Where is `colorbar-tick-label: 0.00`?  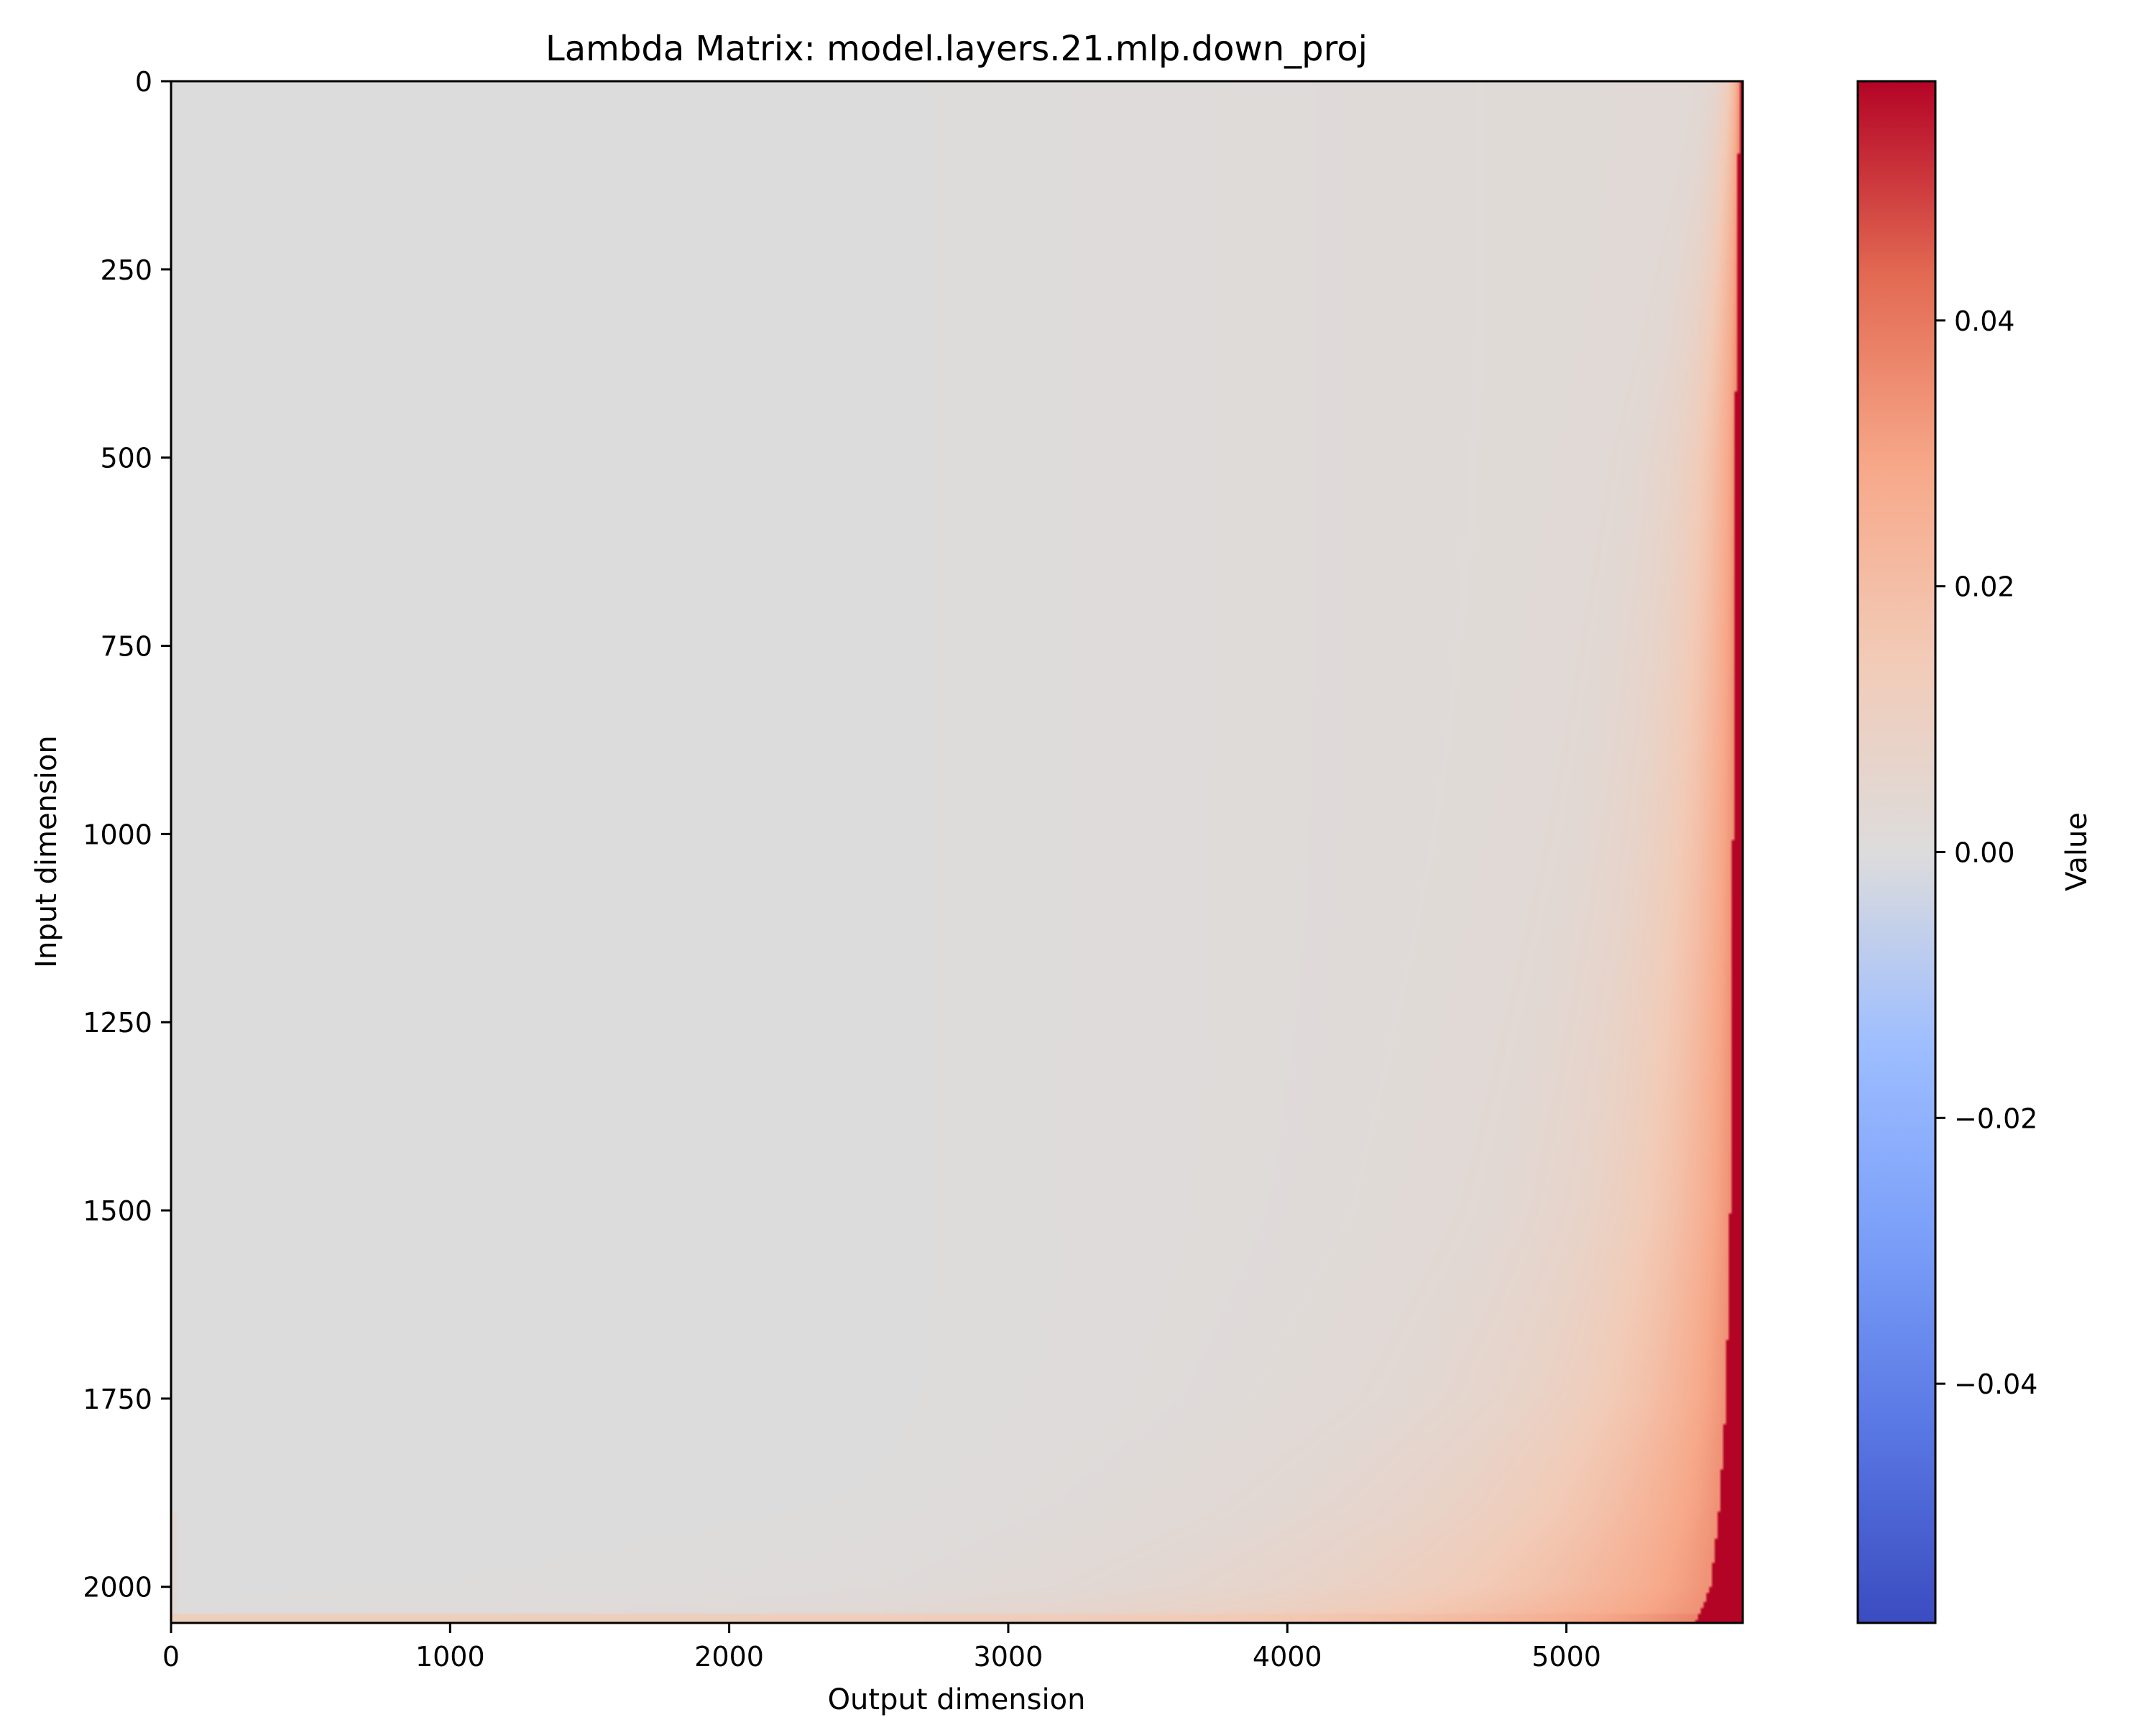 colorbar-tick-label: 0.00 is located at coordinates (1985, 853).